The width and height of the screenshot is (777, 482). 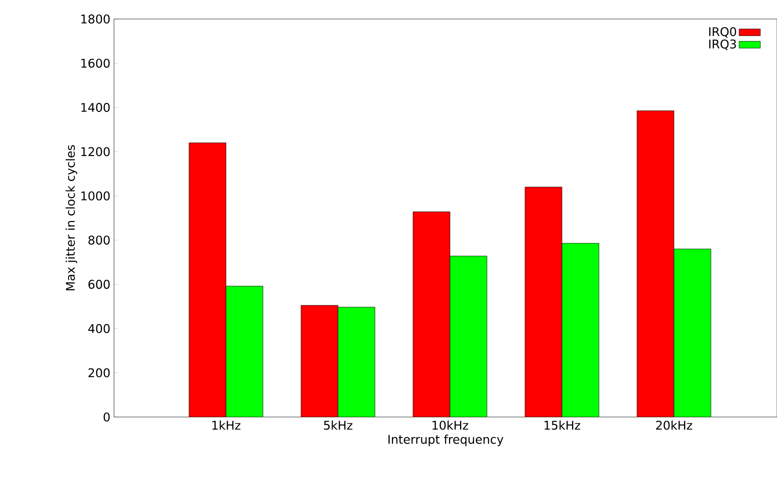 What do you see at coordinates (99, 284) in the screenshot?
I see `y-tick-label: 600` at bounding box center [99, 284].